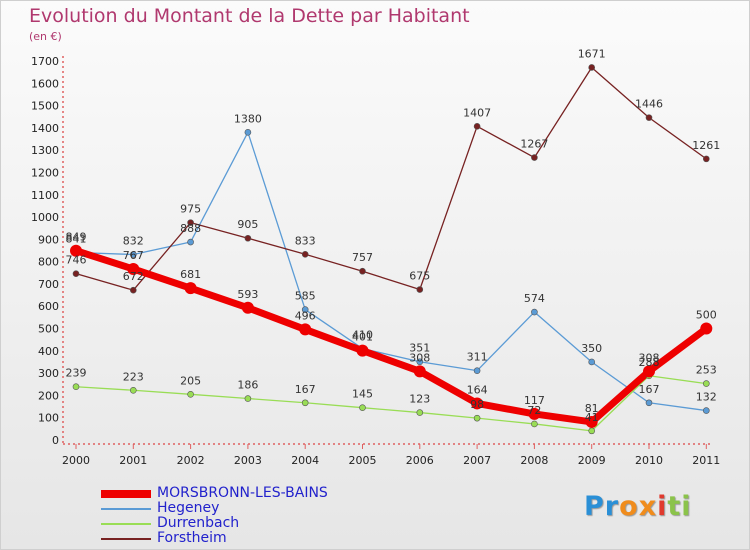 Image resolution: width=750 pixels, height=550 pixels. Describe the element at coordinates (305, 296) in the screenshot. I see `data-label: 585` at that location.